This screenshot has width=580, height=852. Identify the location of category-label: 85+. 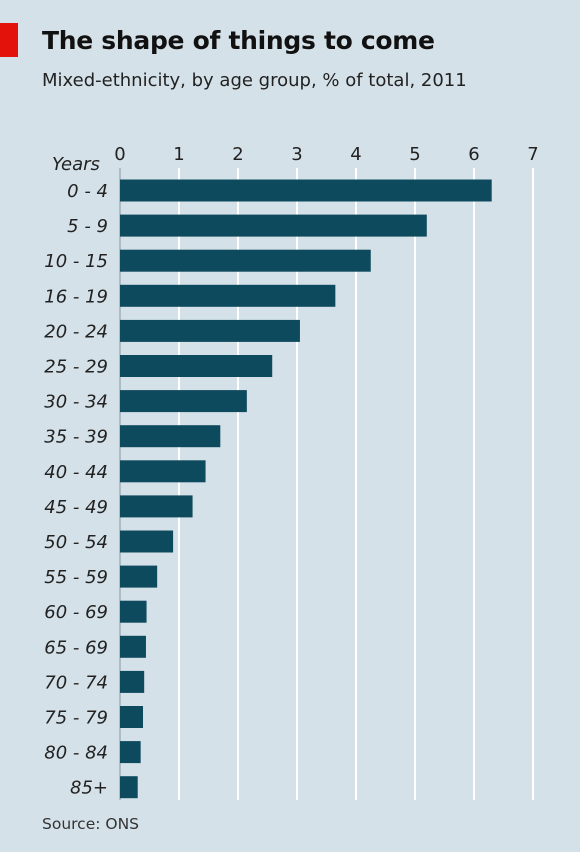
(89, 788).